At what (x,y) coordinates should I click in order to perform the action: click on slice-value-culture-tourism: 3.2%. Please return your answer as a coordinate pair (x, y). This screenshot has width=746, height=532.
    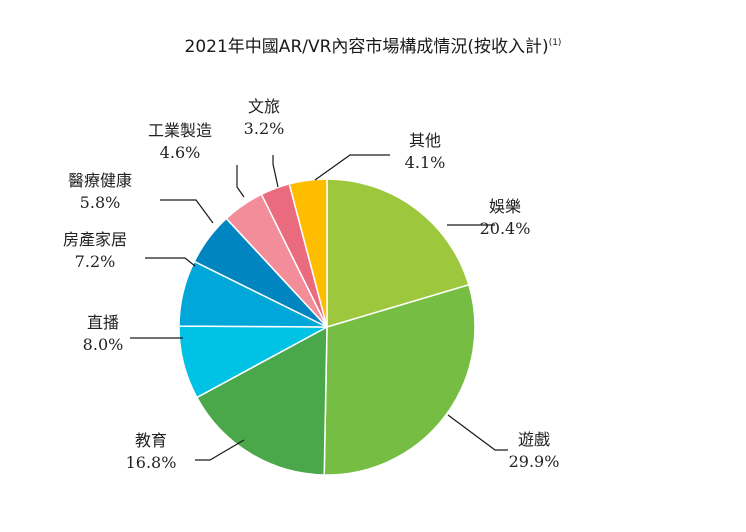
    Looking at the image, I should click on (264, 128).